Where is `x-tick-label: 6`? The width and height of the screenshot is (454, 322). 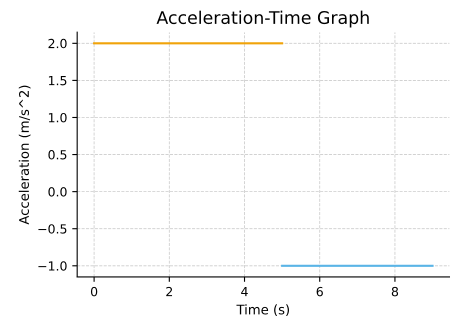
x-tick-label: 6 is located at coordinates (319, 291).